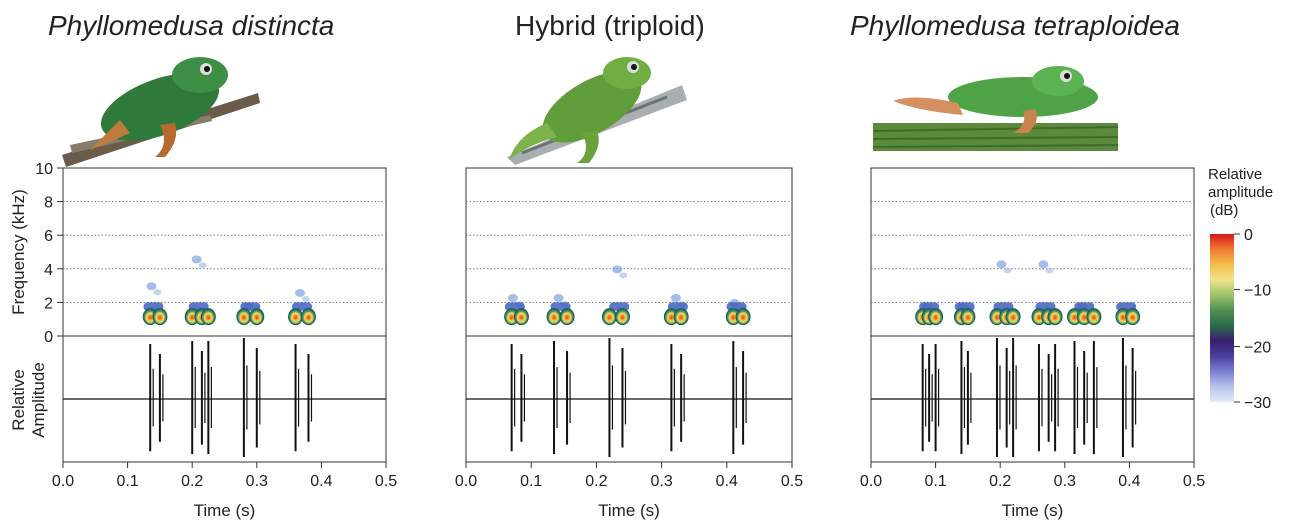 This screenshot has width=1292, height=521. Describe the element at coordinates (1257, 348) in the screenshot. I see `legend-tick-label: −20` at that location.